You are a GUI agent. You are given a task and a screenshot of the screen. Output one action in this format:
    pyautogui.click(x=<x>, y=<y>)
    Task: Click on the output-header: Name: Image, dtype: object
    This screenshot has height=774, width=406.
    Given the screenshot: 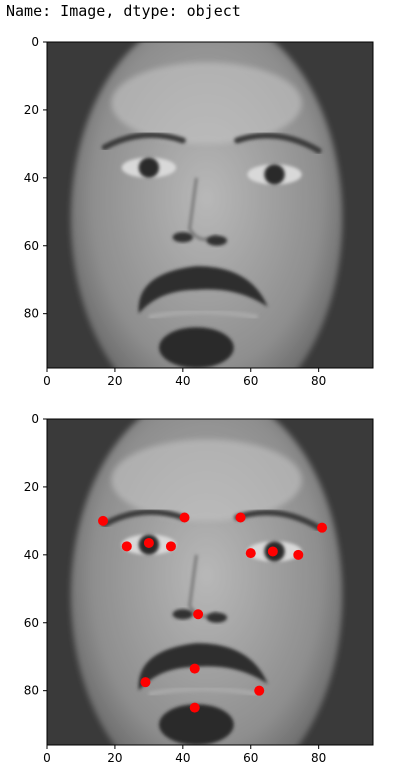 What is the action you would take?
    pyautogui.click(x=123, y=11)
    